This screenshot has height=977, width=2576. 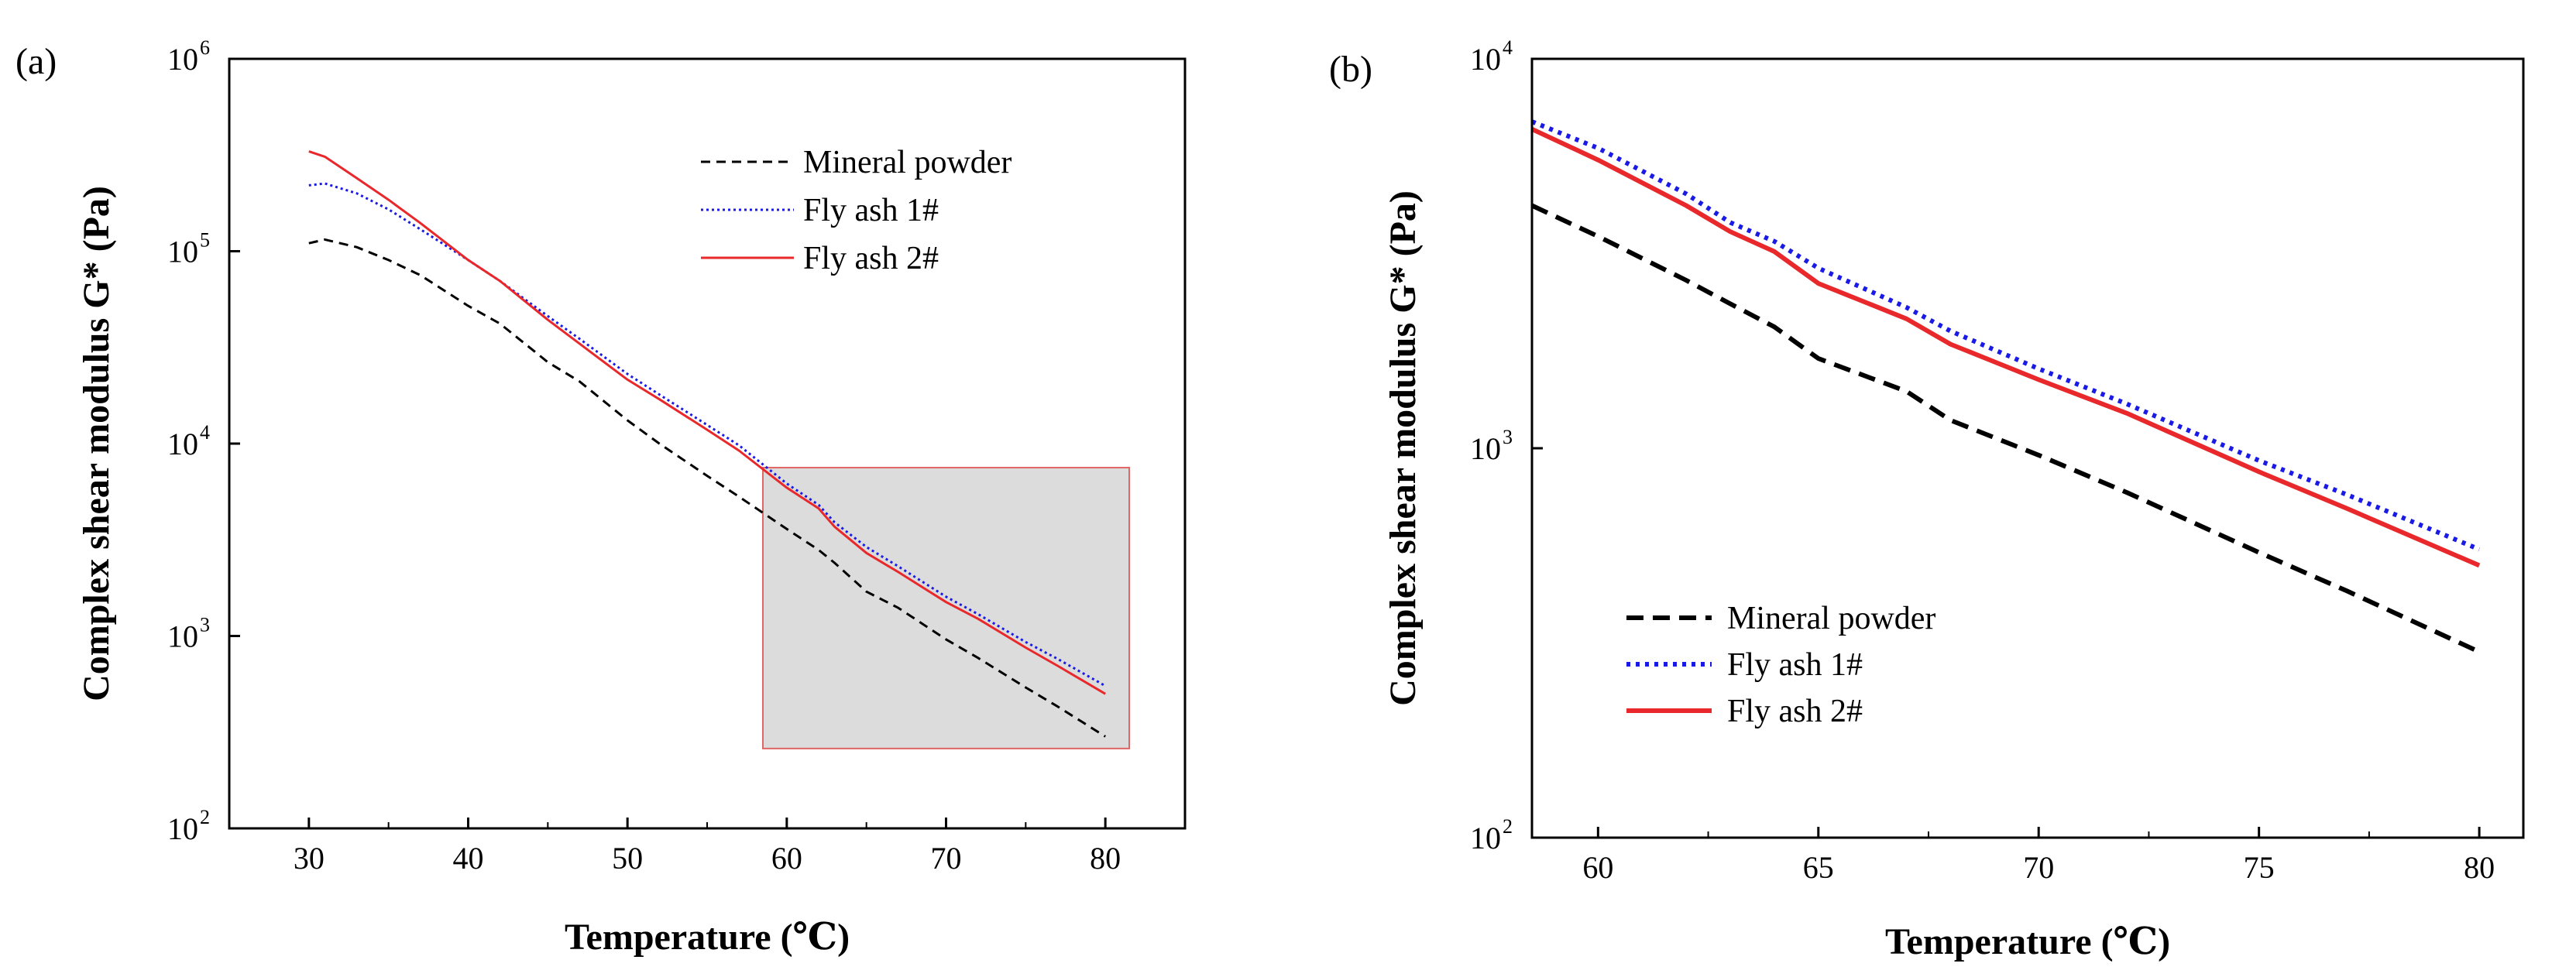 I want to click on x-ticks-a: 30 40 50 60 70 80, so click(x=707, y=847).